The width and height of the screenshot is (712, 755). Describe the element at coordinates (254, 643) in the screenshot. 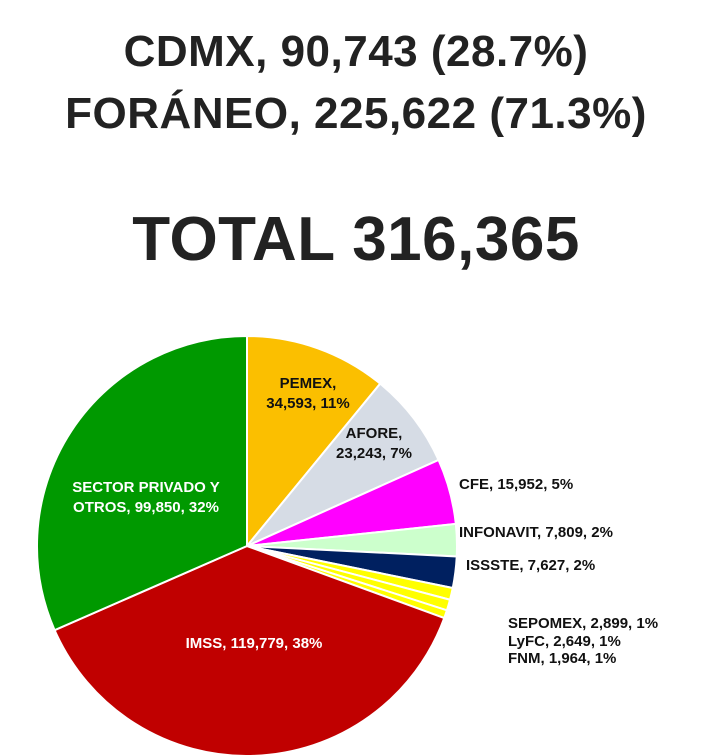

I see `label-imss: IMSS, 119,779, 38%` at that location.